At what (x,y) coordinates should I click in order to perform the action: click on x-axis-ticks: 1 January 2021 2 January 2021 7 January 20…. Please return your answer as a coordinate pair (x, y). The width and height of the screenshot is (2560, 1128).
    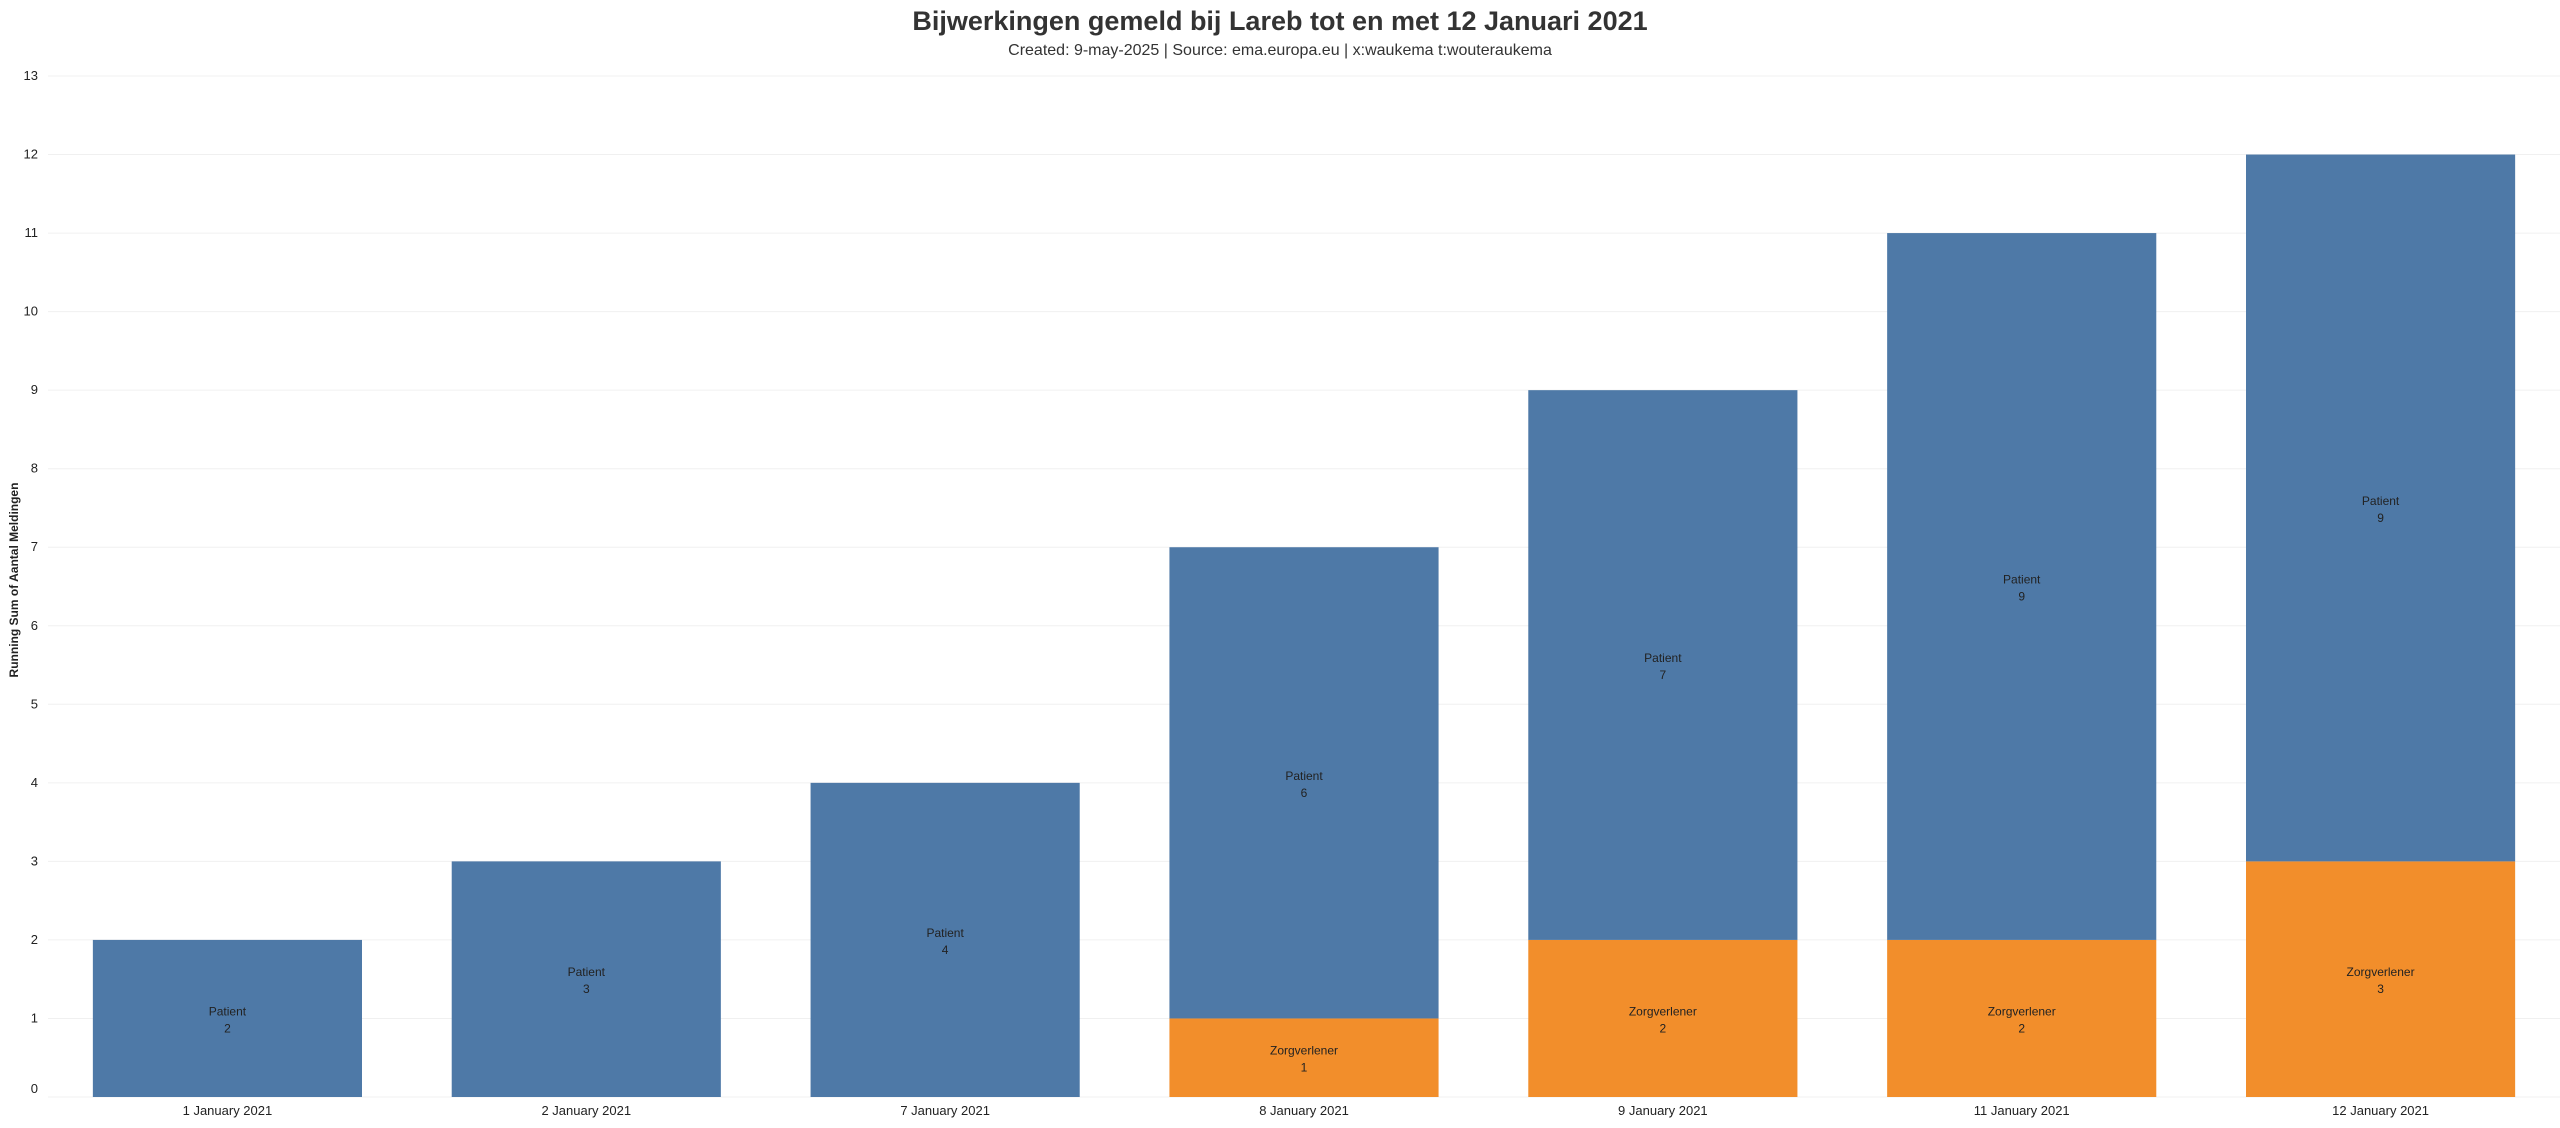
    Looking at the image, I should click on (1306, 1110).